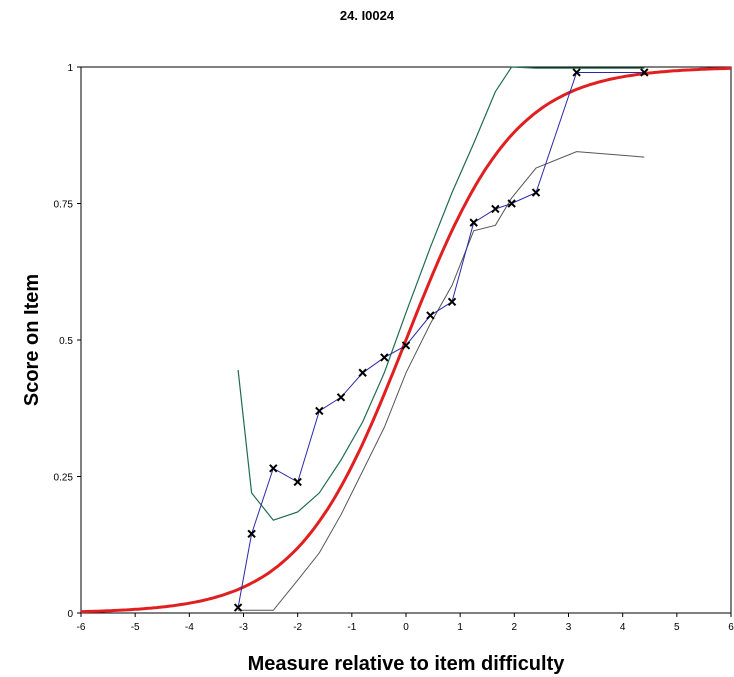 This screenshot has width=734, height=677. I want to click on x-tick-label: -2, so click(297, 627).